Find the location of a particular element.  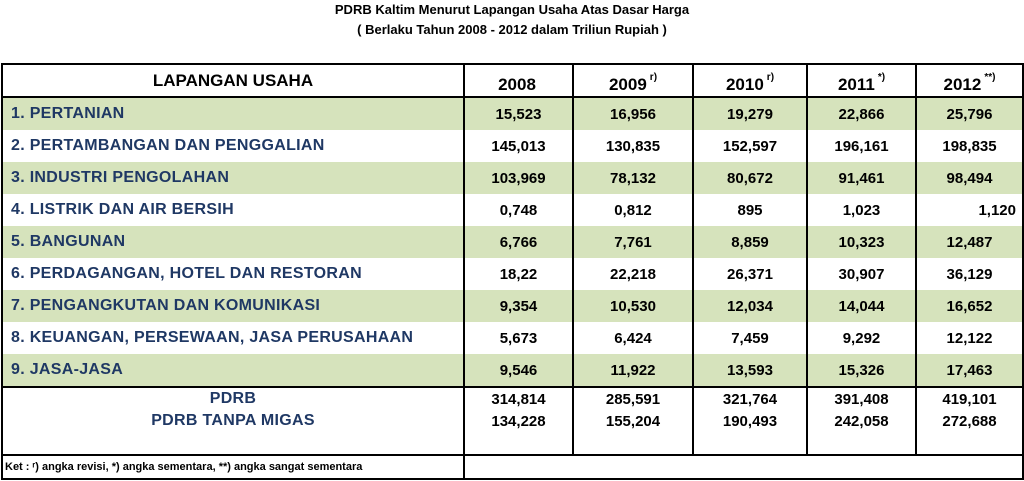

cell-value: 196,161 is located at coordinates (861, 146).